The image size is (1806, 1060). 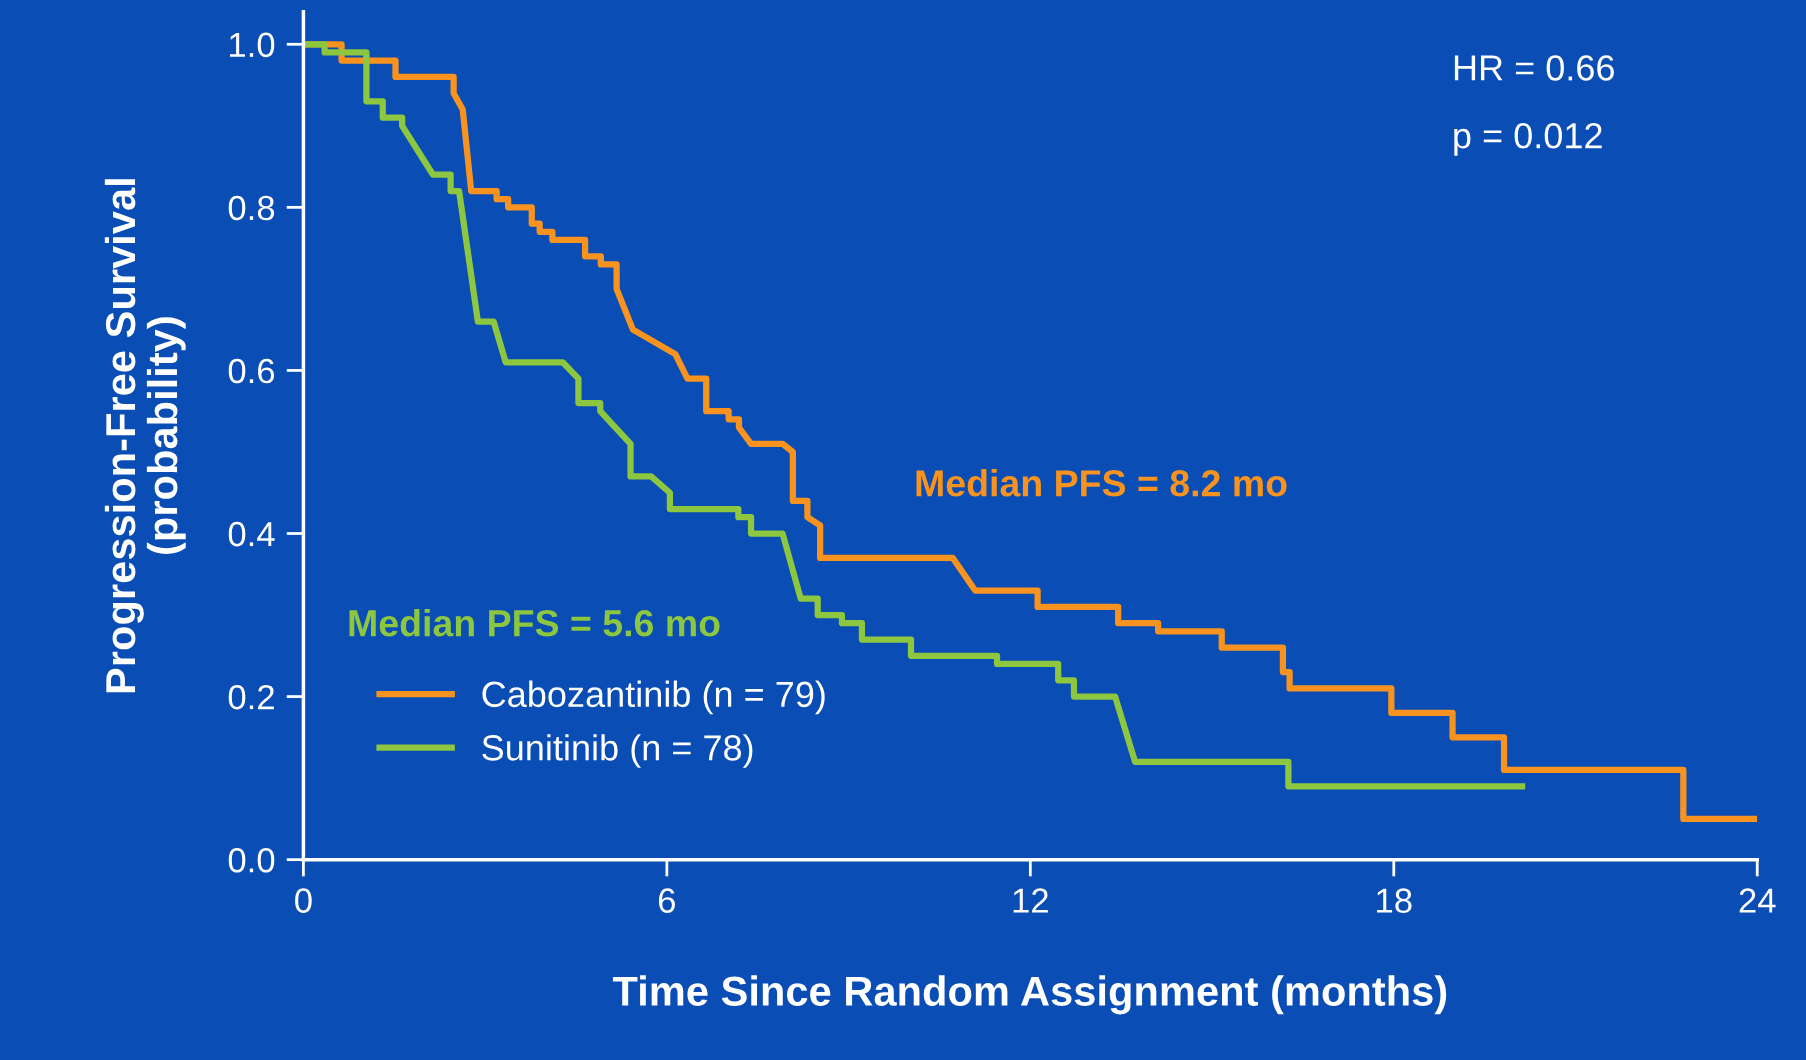 What do you see at coordinates (1030, 900) in the screenshot?
I see `x-tick-label: 12` at bounding box center [1030, 900].